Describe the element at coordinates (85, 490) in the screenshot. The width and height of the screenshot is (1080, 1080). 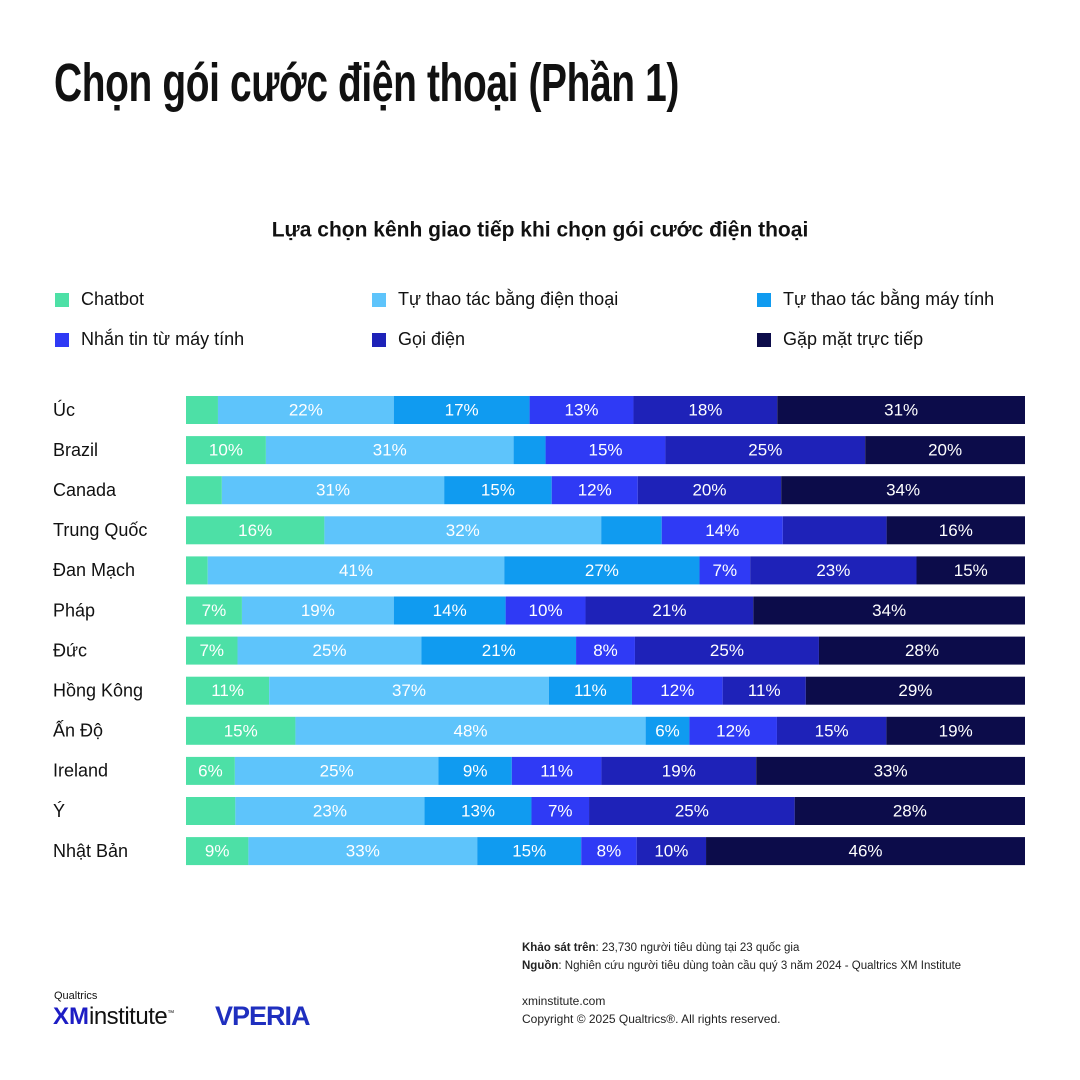
I see `y-tick-label: Canada` at that location.